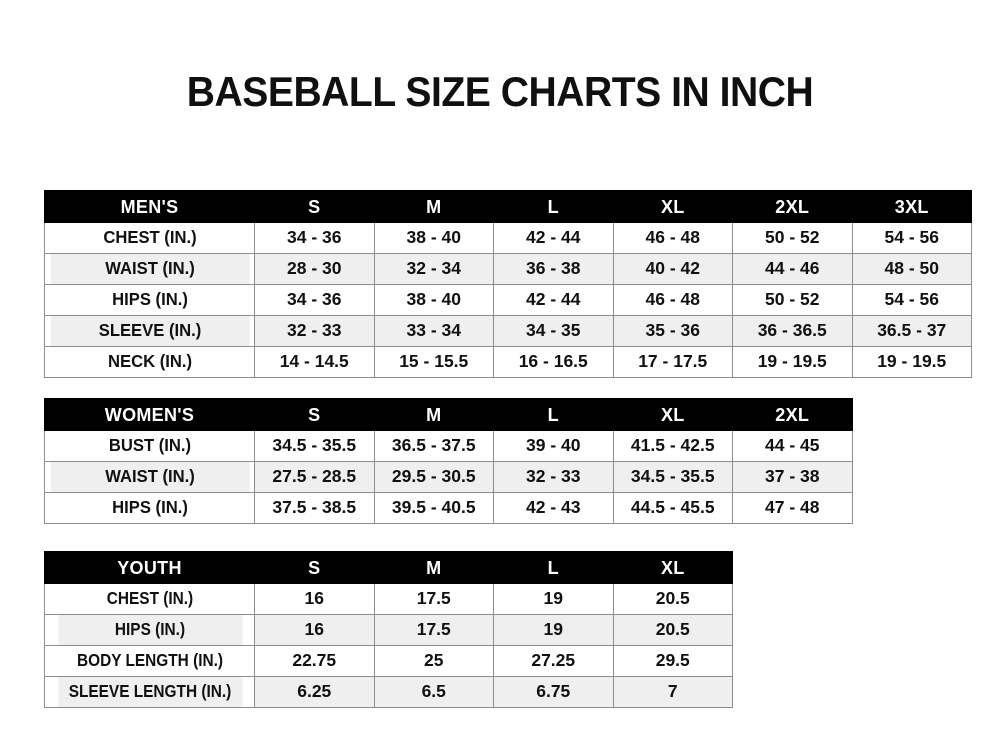 Image resolution: width=1000 pixels, height=752 pixels. I want to click on row-label: BUST (IN.), so click(149, 446).